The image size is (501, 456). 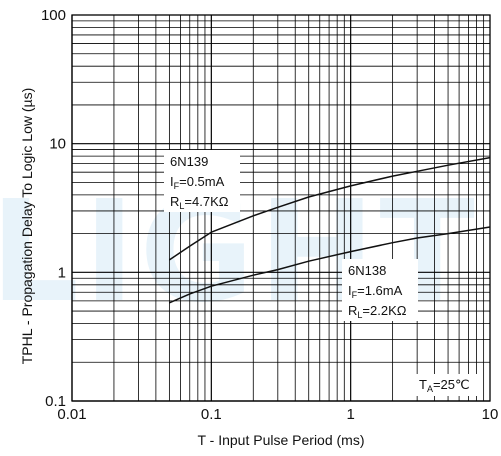 I want to click on annotation-6n138-part: 6N138, so click(x=367, y=270).